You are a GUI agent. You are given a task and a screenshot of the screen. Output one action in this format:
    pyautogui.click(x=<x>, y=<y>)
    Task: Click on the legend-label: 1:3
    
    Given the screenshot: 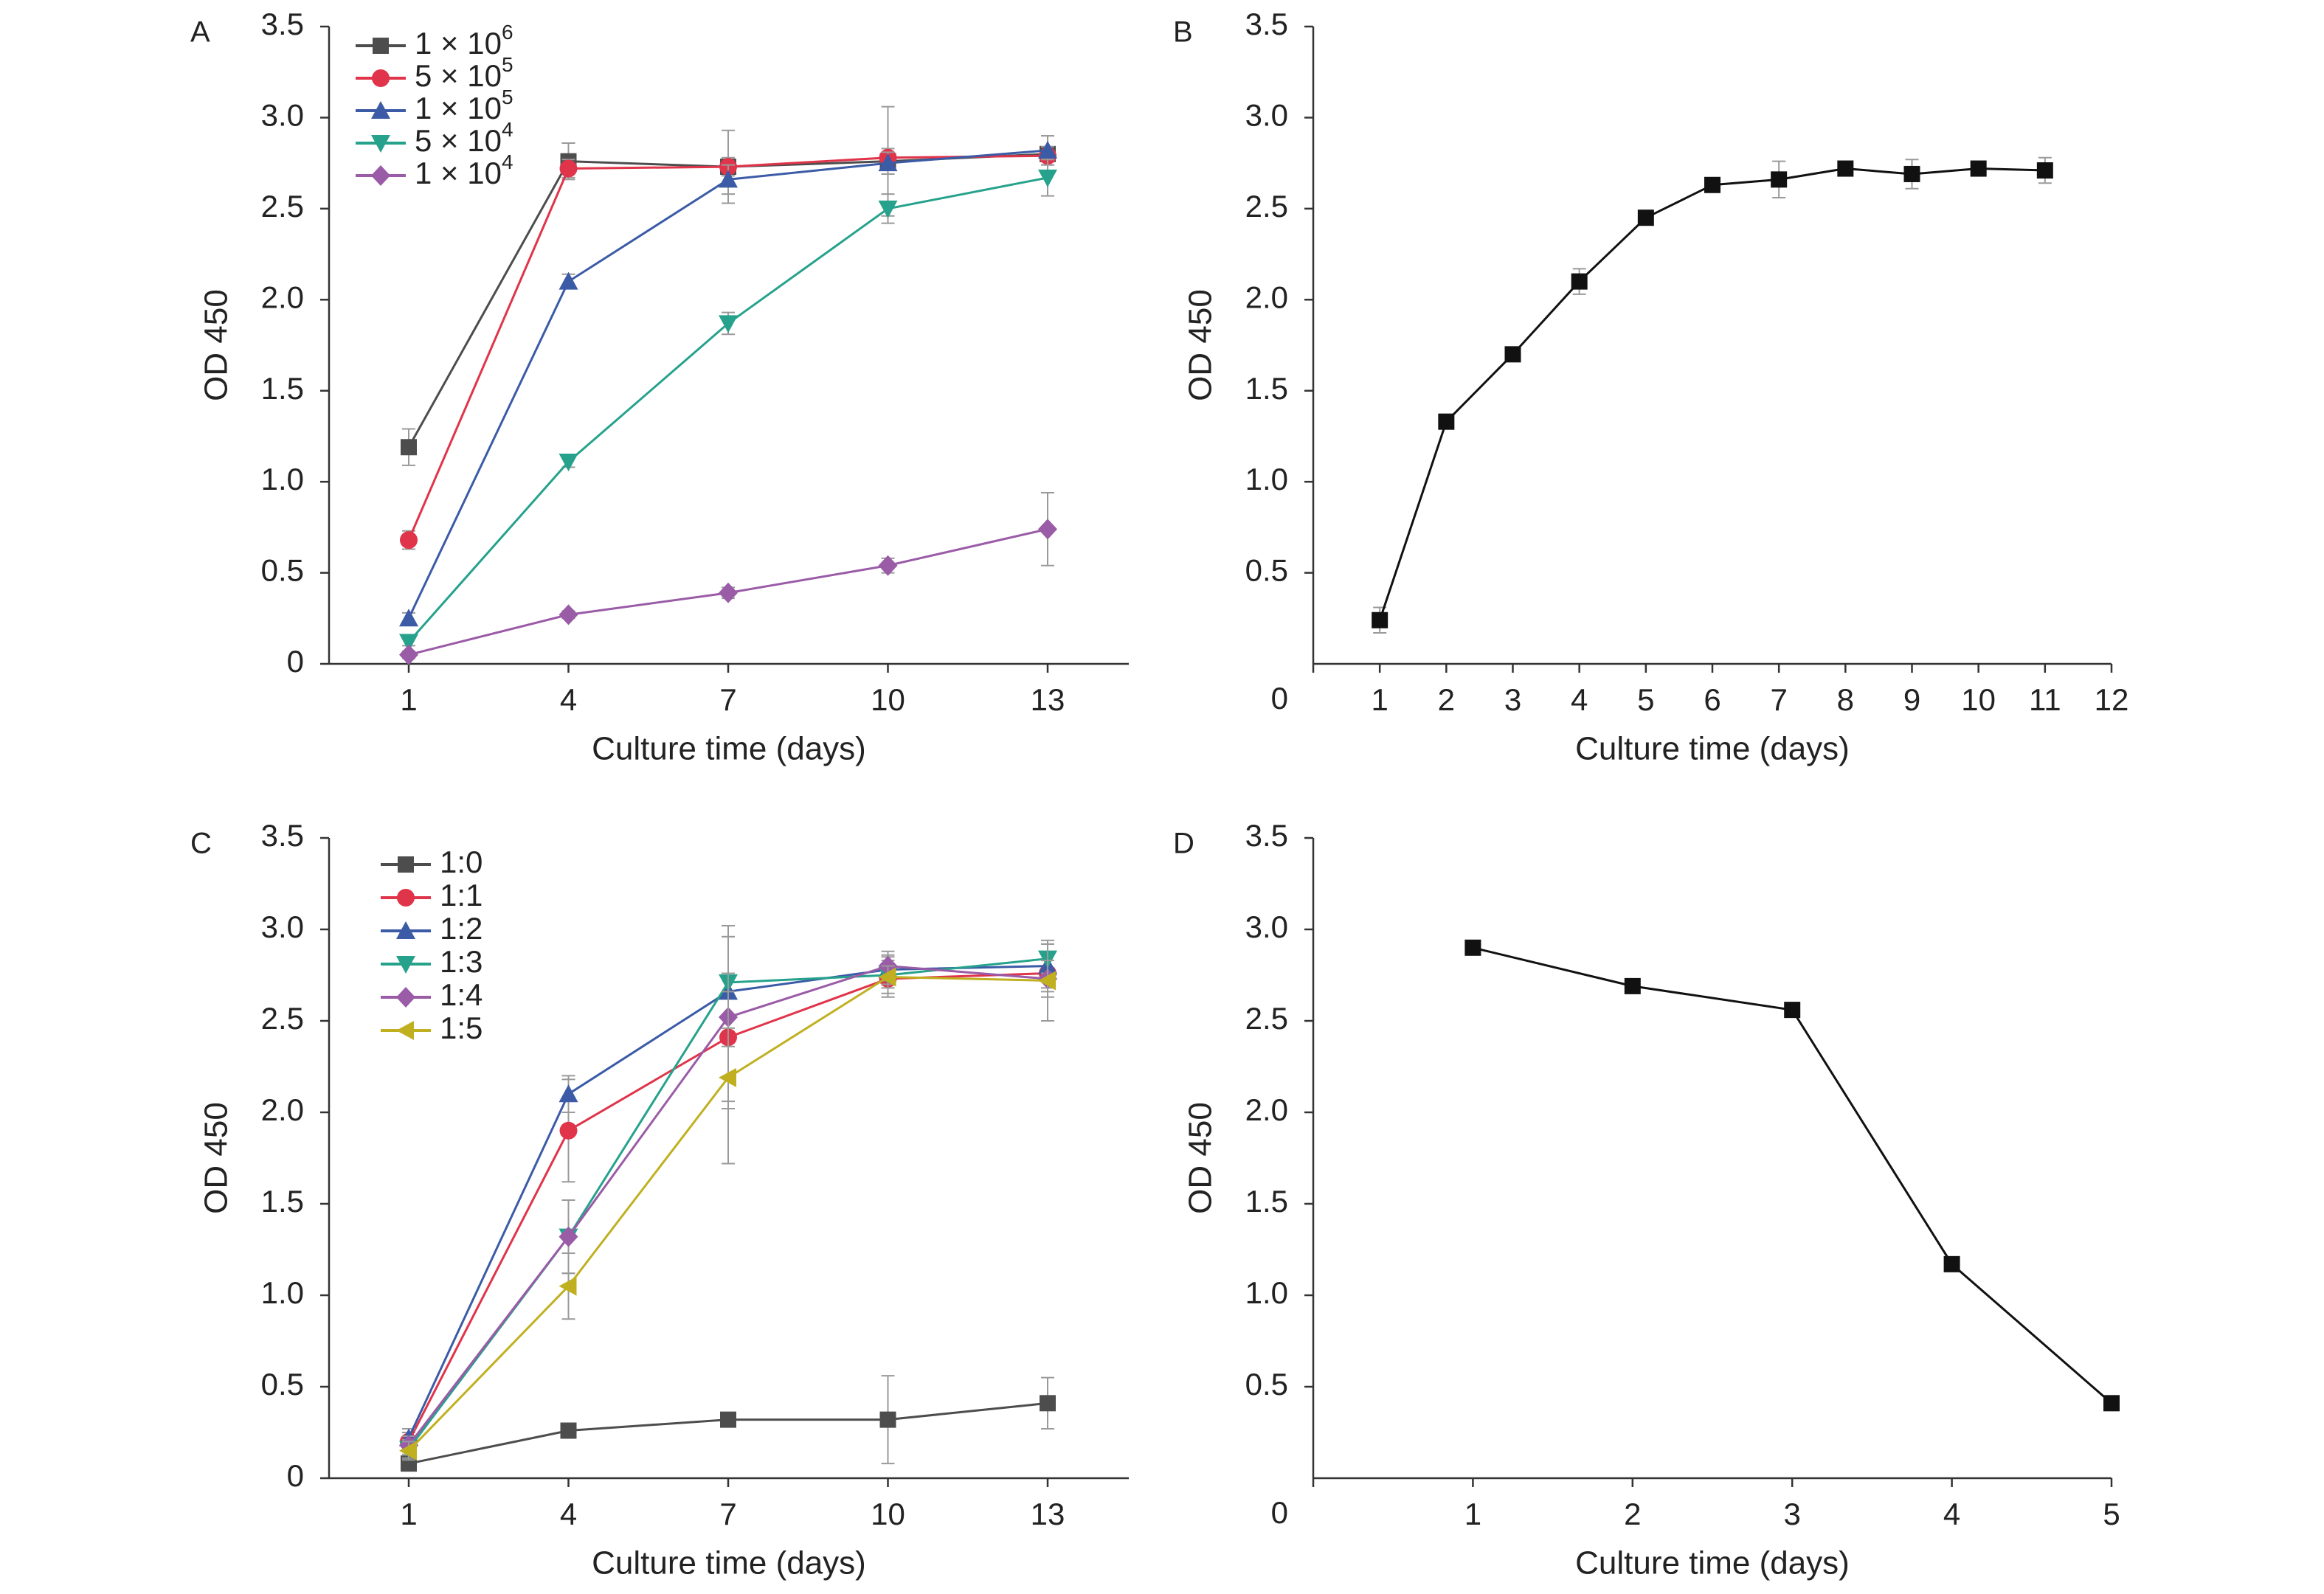 What is the action you would take?
    pyautogui.click(x=461, y=961)
    